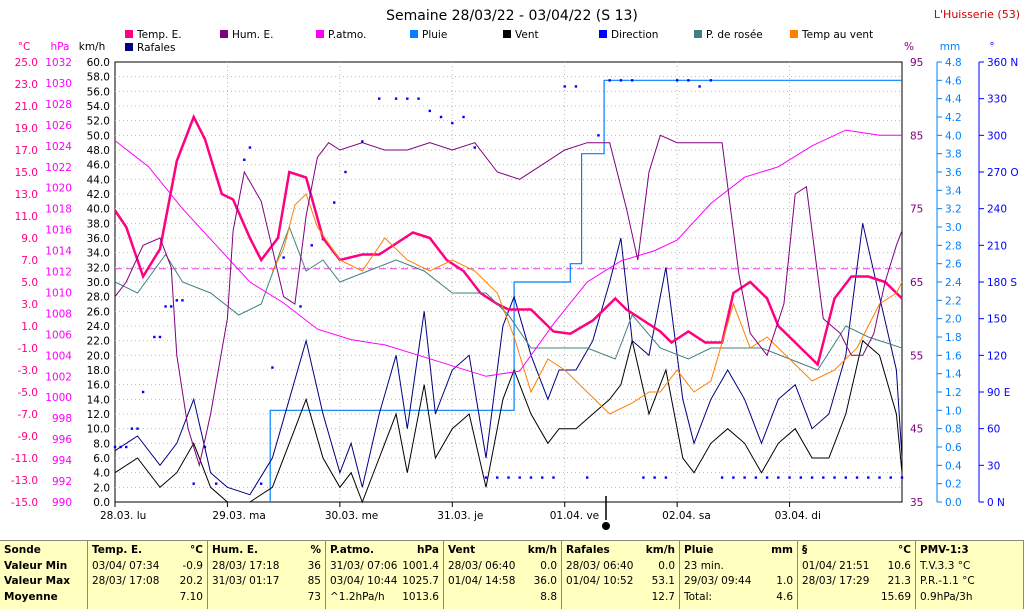 The width and height of the screenshot is (1024, 609). What do you see at coordinates (196, 550) in the screenshot?
I see `stats-cell-value: °C` at bounding box center [196, 550].